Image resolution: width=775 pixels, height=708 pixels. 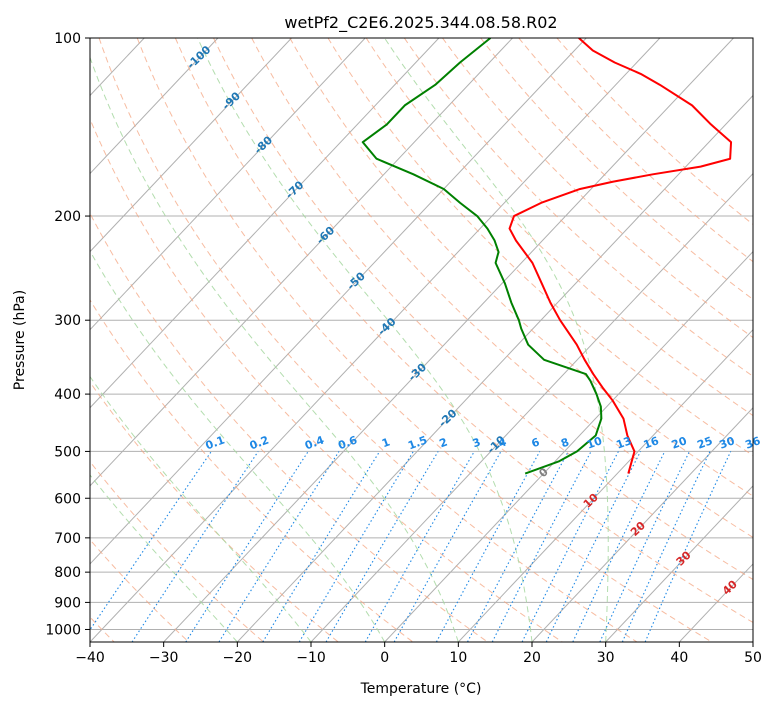 What do you see at coordinates (727, 443) in the screenshot?
I see `mixing-ratio-label: 30` at bounding box center [727, 443].